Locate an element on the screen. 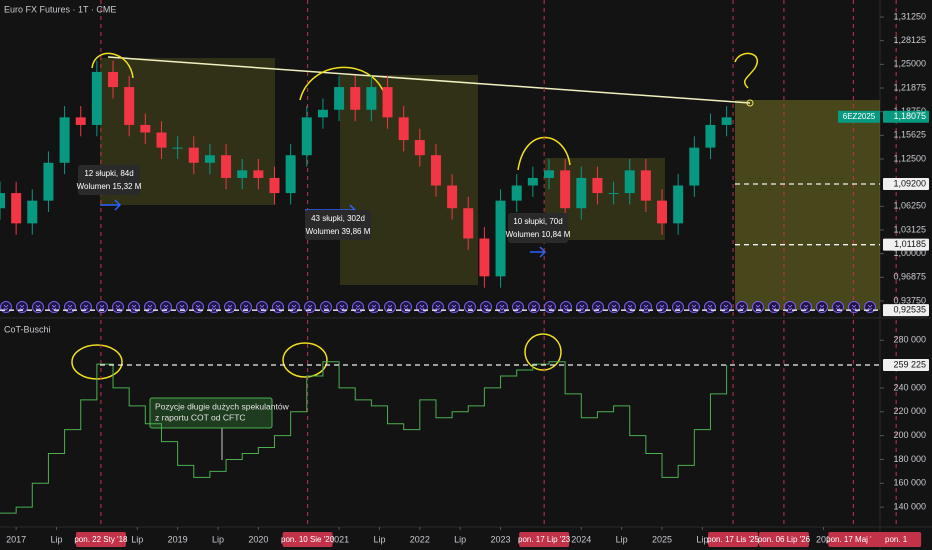 The image size is (932, 550). symbol-tag: 6EZ2025 is located at coordinates (859, 116).